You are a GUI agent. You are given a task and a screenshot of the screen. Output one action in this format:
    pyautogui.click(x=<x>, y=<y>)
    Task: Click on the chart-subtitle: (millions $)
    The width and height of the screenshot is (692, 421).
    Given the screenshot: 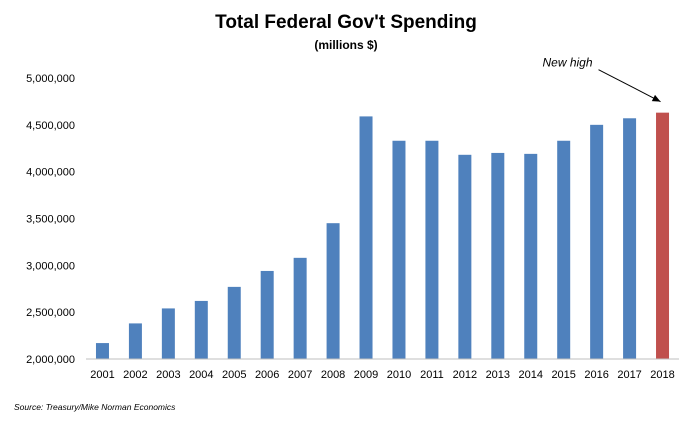 What is the action you would take?
    pyautogui.click(x=345, y=45)
    